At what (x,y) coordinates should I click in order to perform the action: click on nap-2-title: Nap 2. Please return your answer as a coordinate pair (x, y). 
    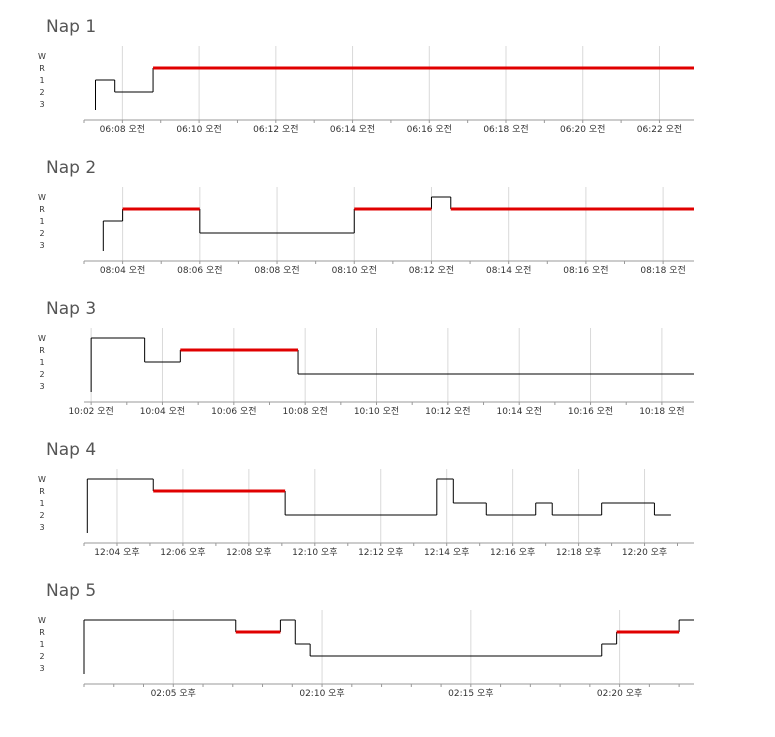
    Looking at the image, I should click on (71, 168).